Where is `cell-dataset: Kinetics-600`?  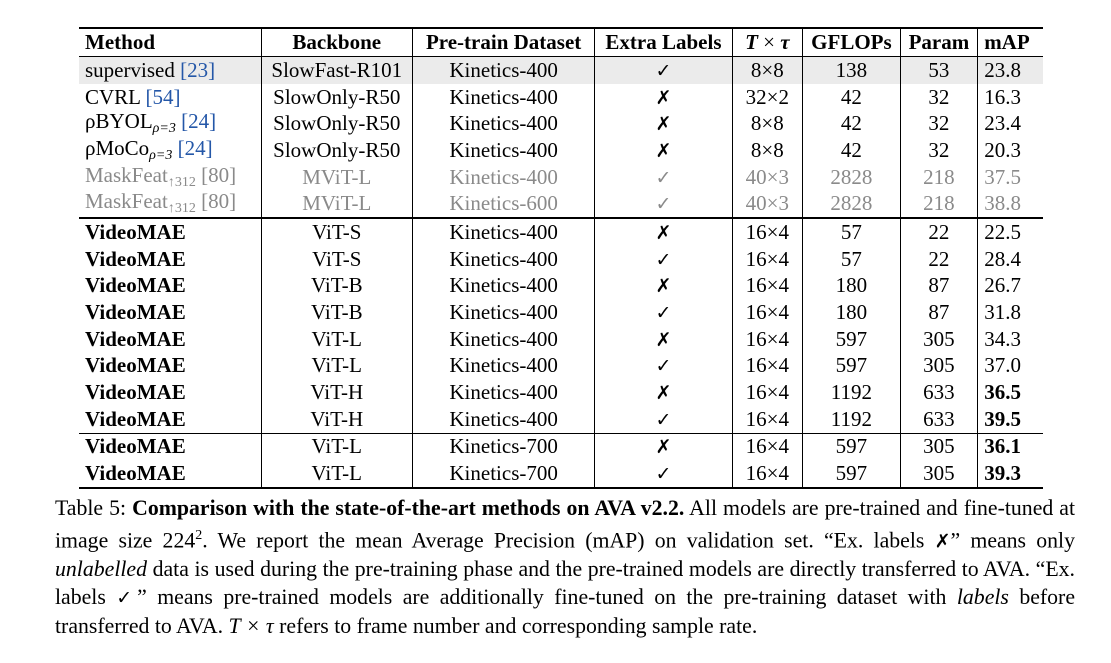 cell-dataset: Kinetics-600 is located at coordinates (504, 204).